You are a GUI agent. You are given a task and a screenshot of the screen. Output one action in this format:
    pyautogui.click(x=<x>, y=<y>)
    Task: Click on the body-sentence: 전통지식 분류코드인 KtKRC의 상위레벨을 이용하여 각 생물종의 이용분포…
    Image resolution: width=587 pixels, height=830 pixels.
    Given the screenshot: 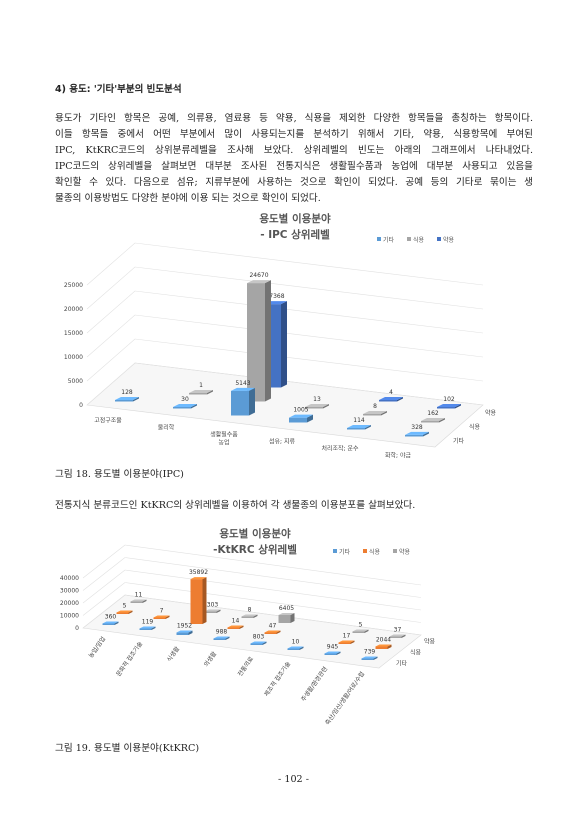 What is the action you would take?
    pyautogui.click(x=235, y=505)
    